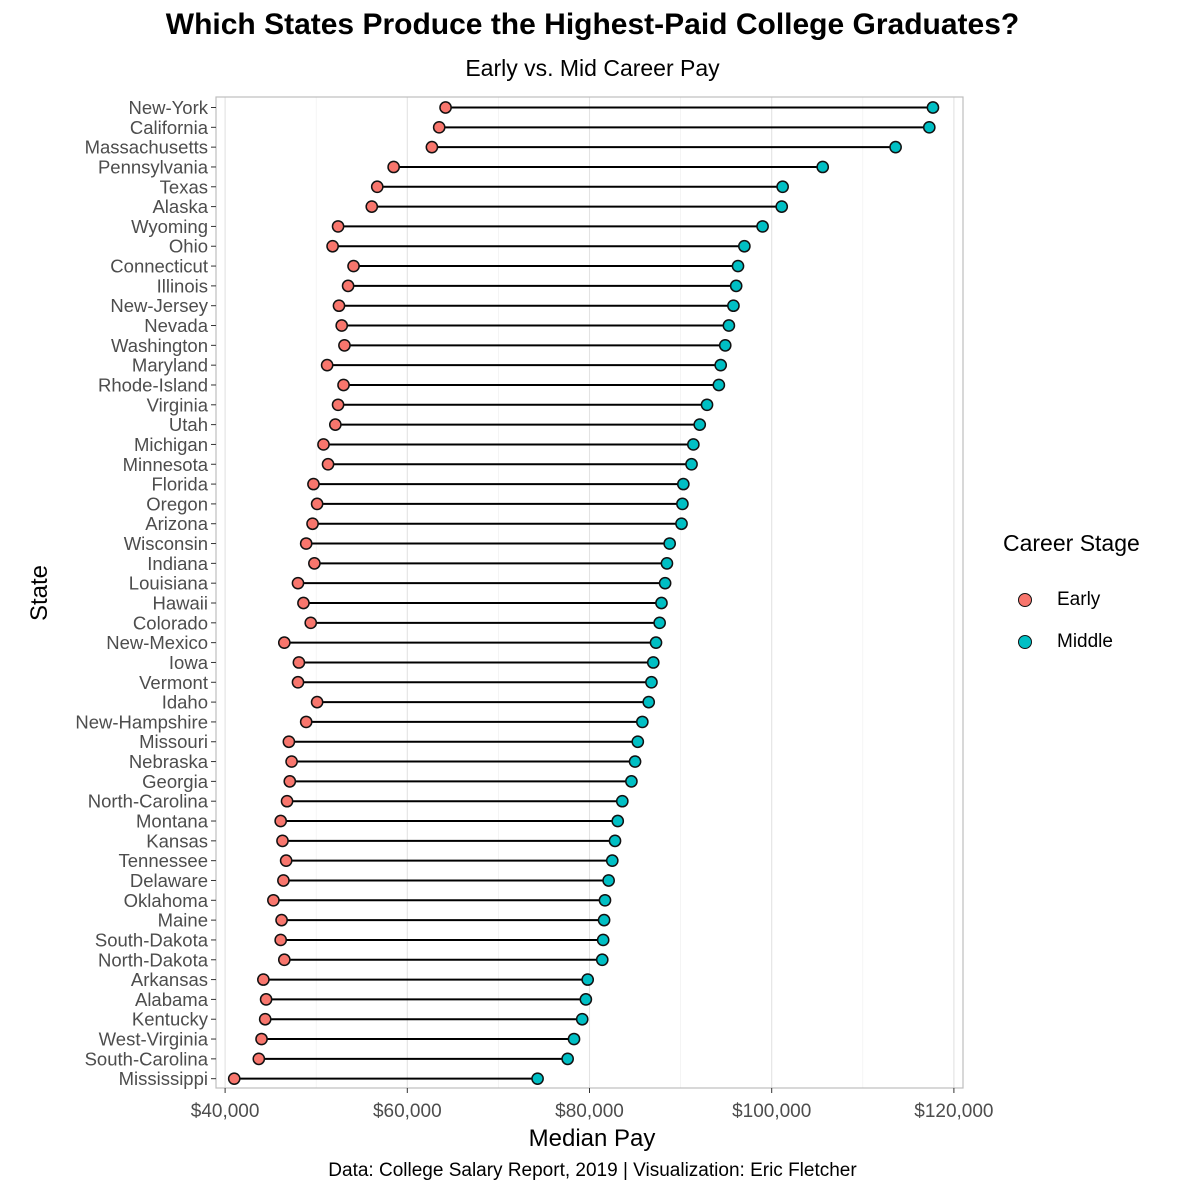 The height and width of the screenshot is (1200, 1200). What do you see at coordinates (1079, 599) in the screenshot?
I see `legend-label-early: Early` at bounding box center [1079, 599].